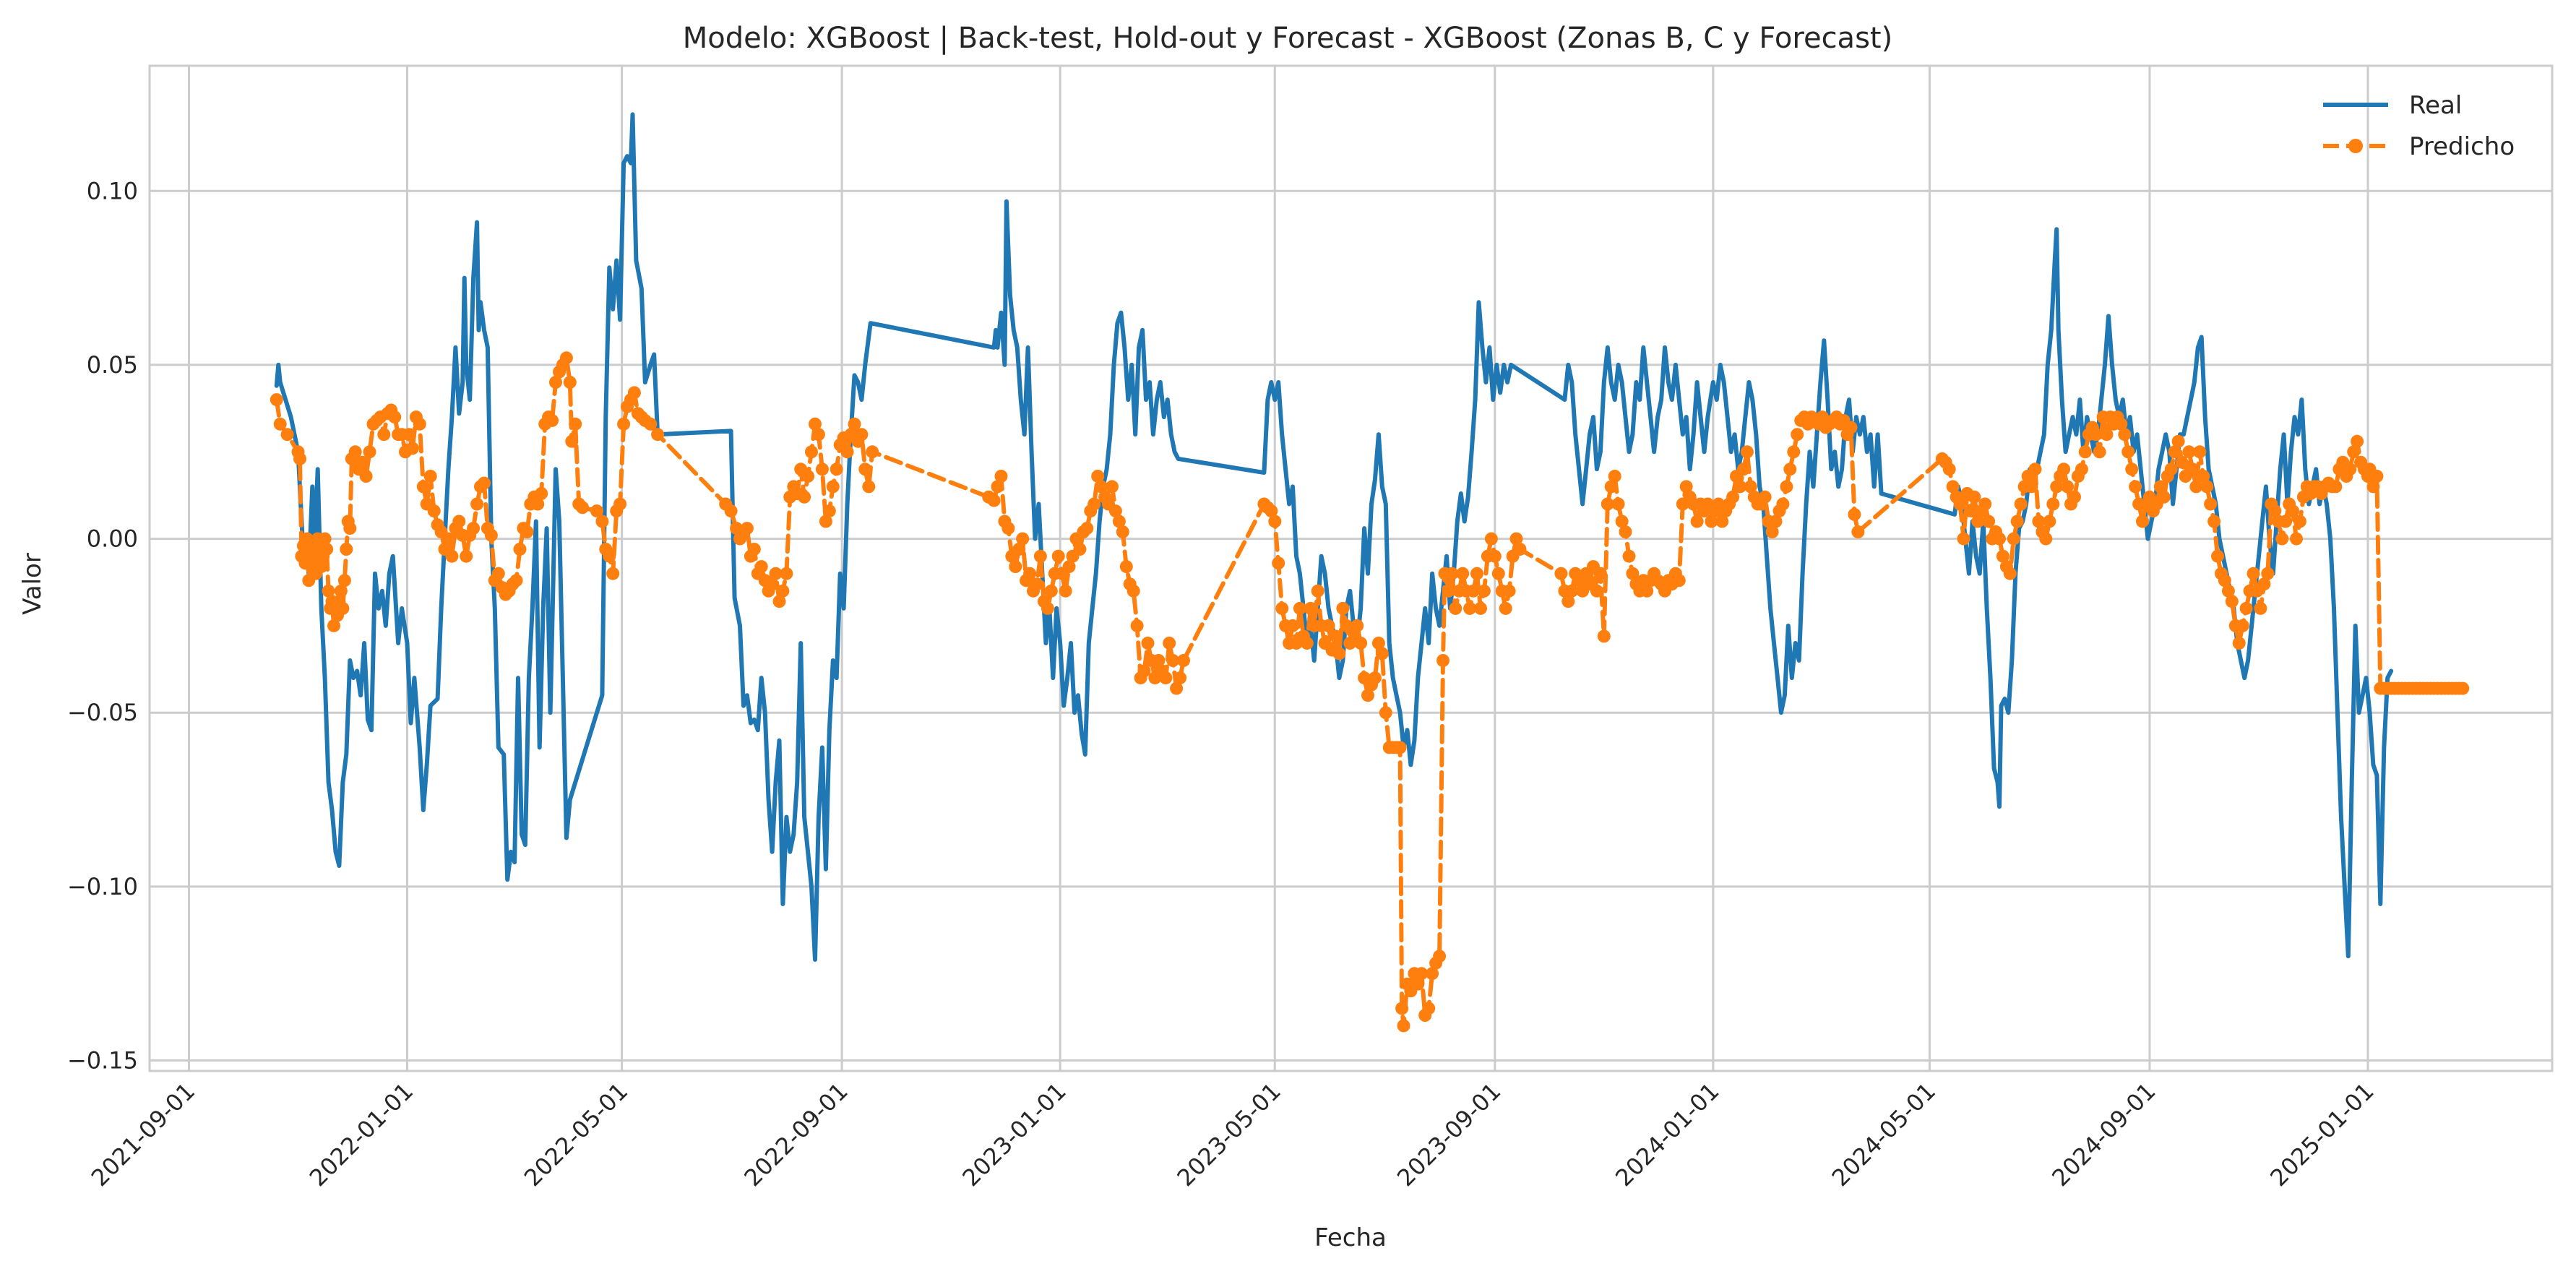 This screenshot has width=2576, height=1274. Describe the element at coordinates (1667, 1134) in the screenshot. I see `x-tick-label: 2024-01-01` at that location.